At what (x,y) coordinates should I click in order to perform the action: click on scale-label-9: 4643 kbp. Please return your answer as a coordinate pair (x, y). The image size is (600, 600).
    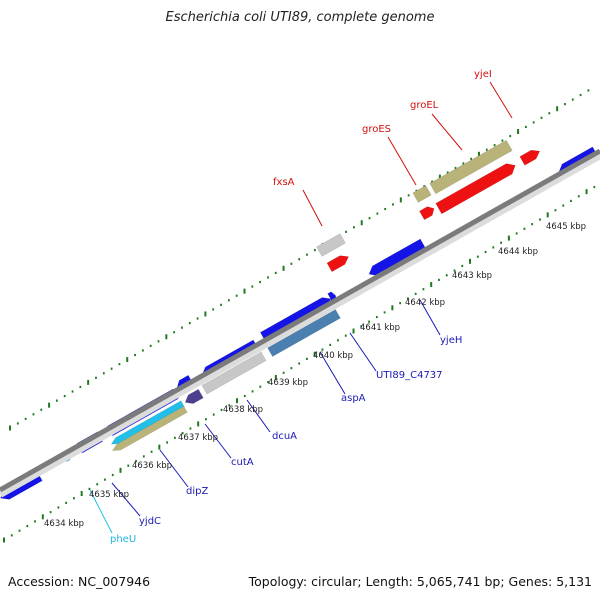
    Looking at the image, I should click on (472, 276).